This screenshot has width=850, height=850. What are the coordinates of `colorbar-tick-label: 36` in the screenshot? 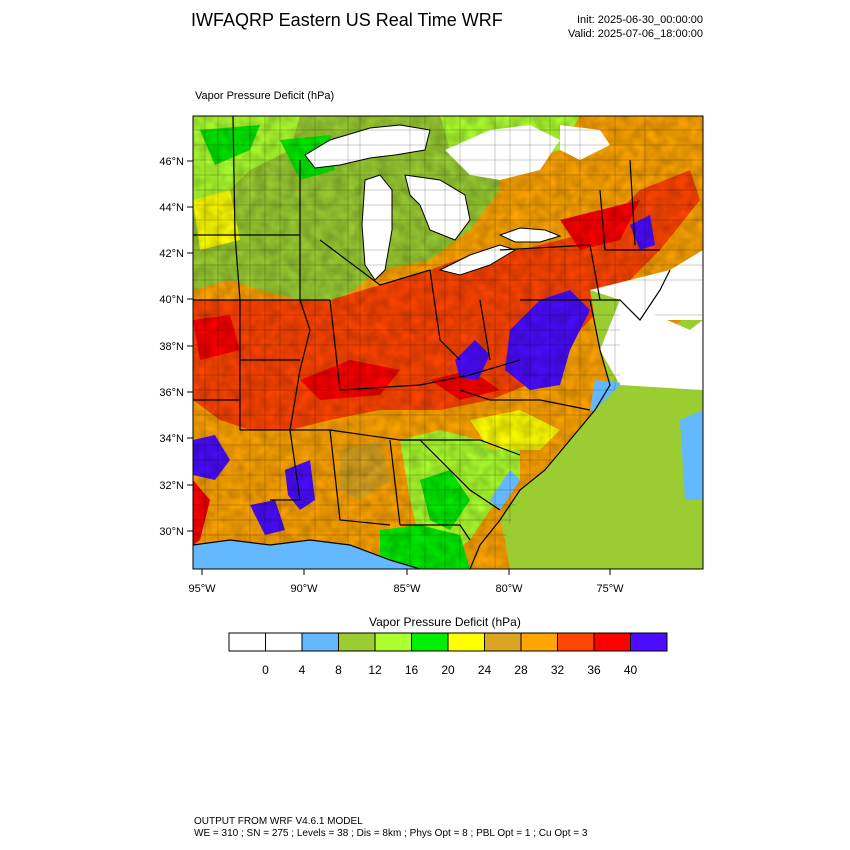 It's located at (594, 670).